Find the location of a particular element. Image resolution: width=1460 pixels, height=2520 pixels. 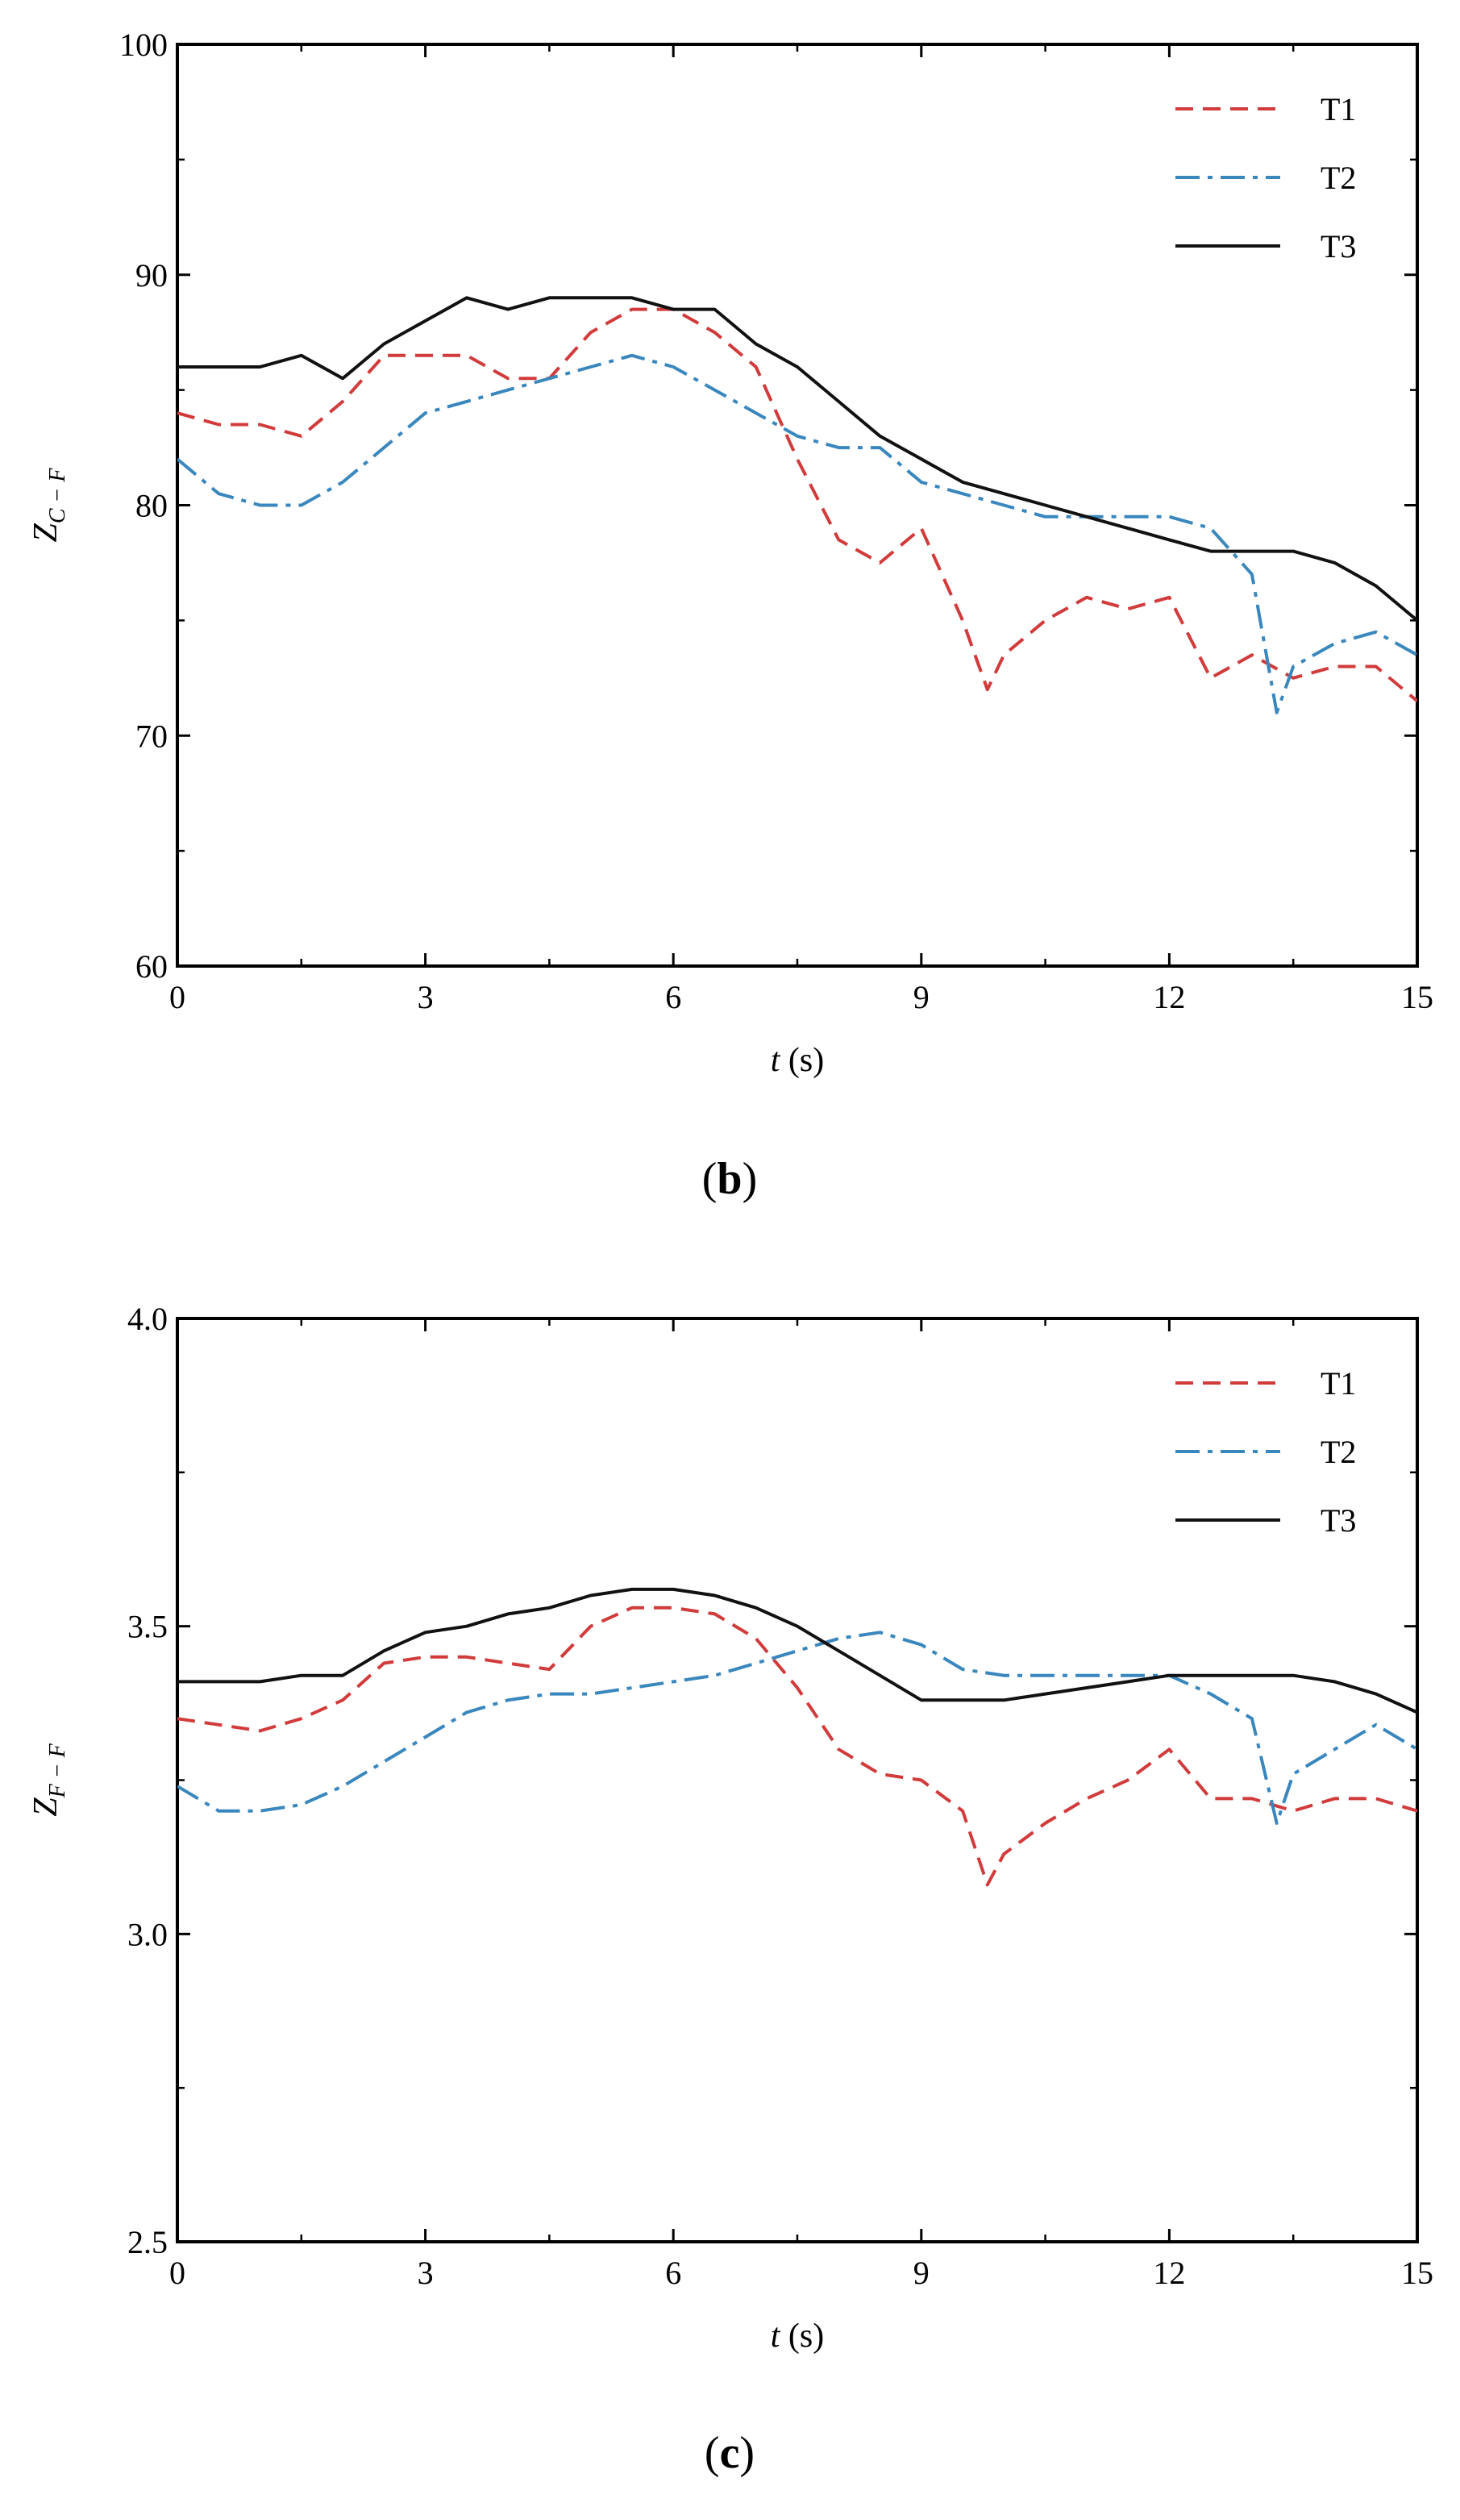

y-tick-label: 3.5 is located at coordinates (147, 1627).